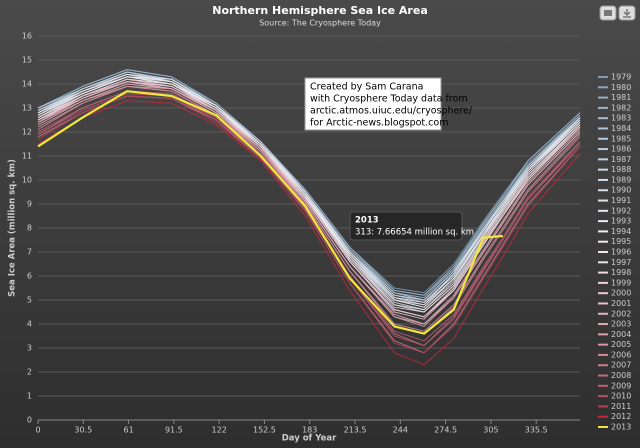 This screenshot has height=448, width=640. What do you see at coordinates (621, 334) in the screenshot?
I see `legend-label: 2004` at bounding box center [621, 334].